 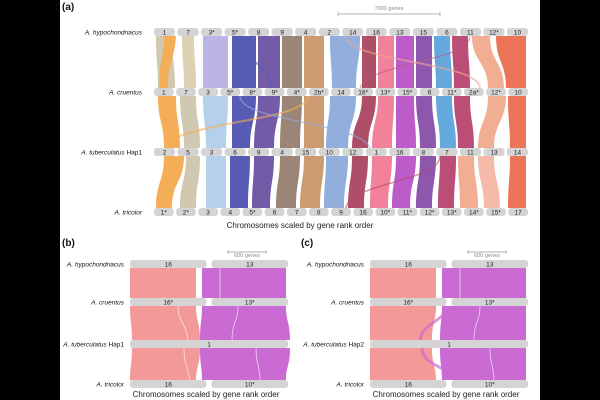 I want to click on chromosome-label: 4*, so click(x=297, y=92).